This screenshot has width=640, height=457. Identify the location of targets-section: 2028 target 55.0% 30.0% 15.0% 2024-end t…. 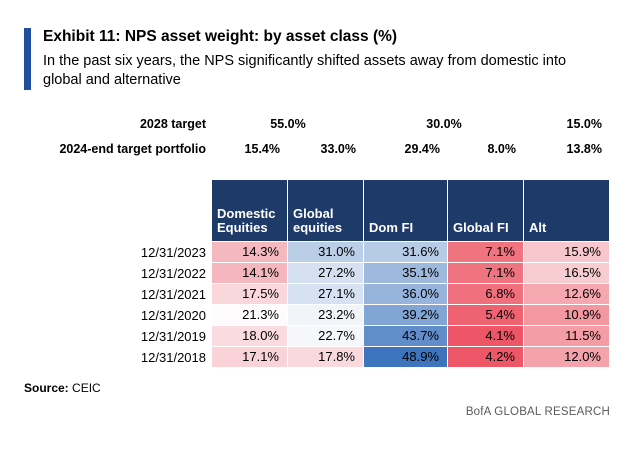
(318, 137).